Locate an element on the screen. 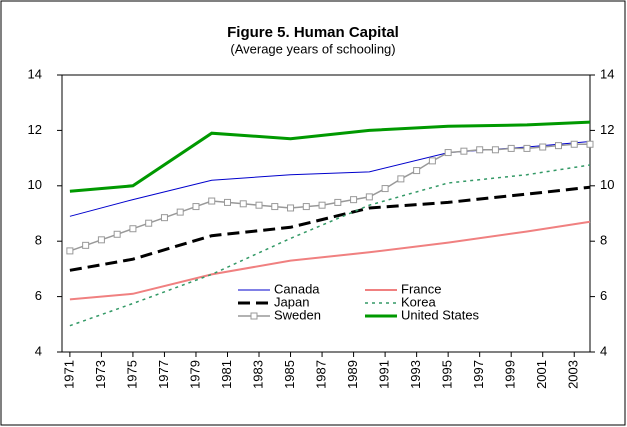  x-tick-label: 1991 is located at coordinates (384, 374).